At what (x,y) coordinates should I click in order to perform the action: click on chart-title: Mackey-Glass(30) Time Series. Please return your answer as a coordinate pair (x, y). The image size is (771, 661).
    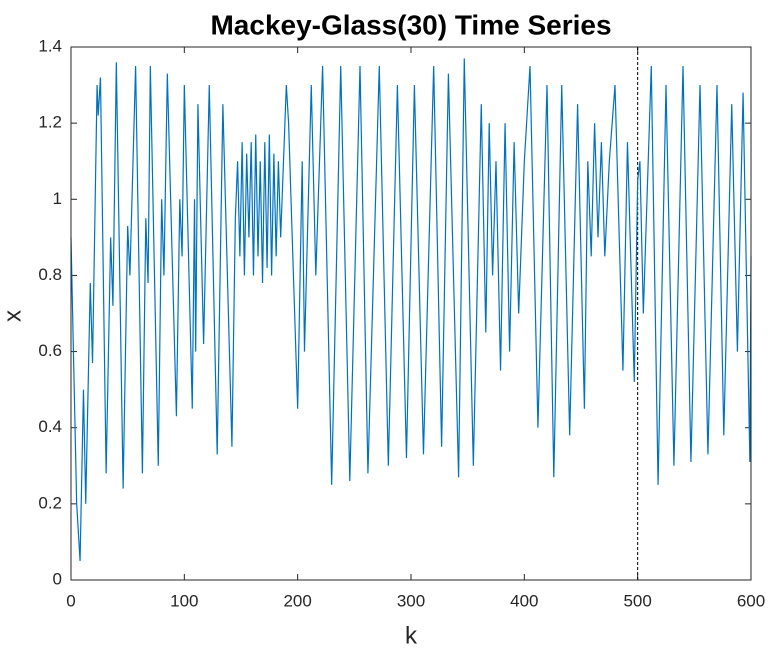
    Looking at the image, I should click on (410, 24).